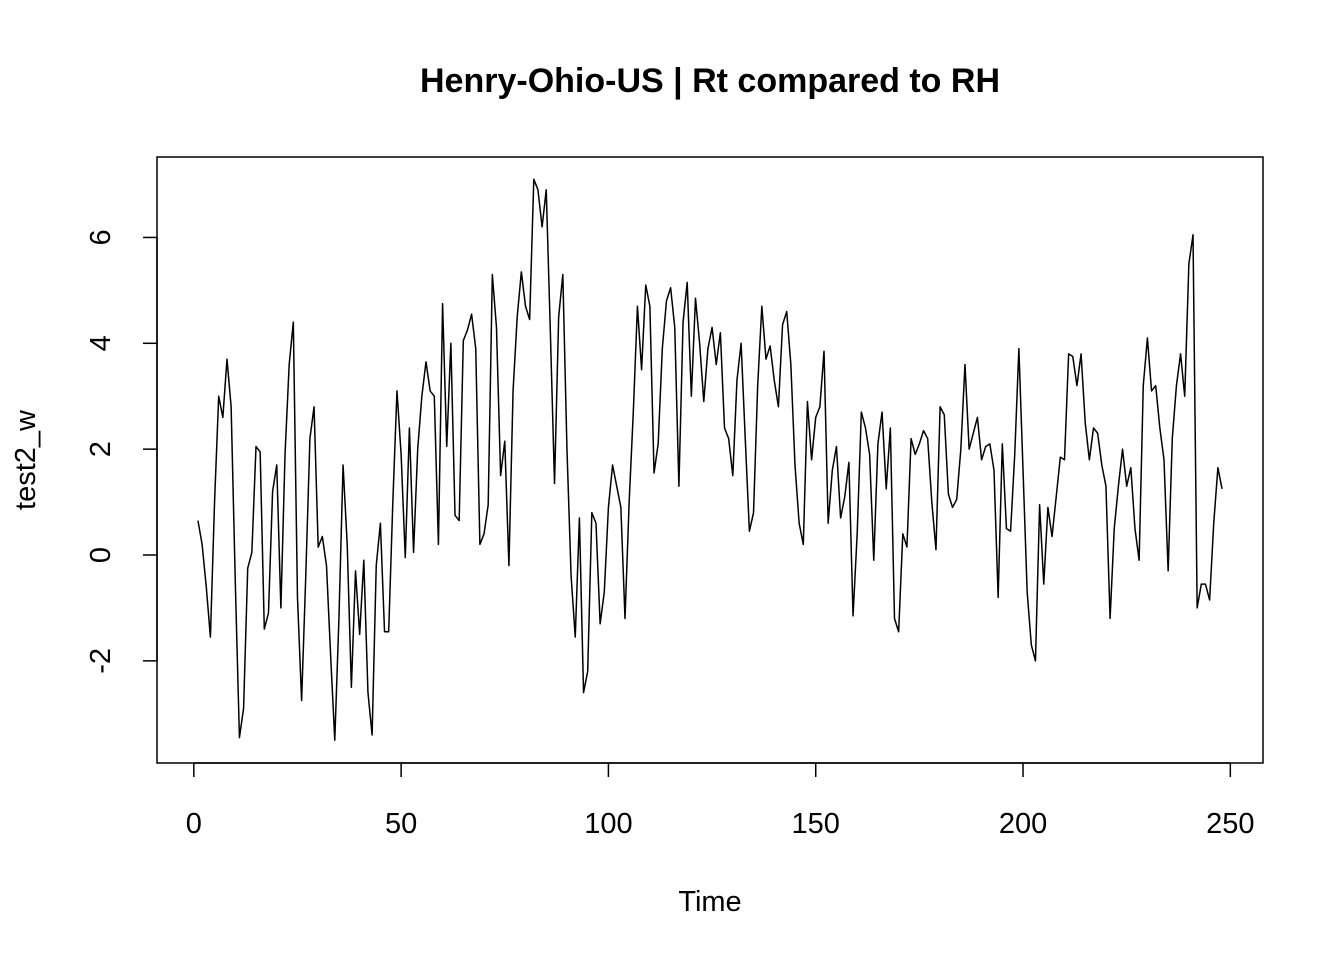  What do you see at coordinates (1230, 824) in the screenshot?
I see `x-tick-label: 250` at bounding box center [1230, 824].